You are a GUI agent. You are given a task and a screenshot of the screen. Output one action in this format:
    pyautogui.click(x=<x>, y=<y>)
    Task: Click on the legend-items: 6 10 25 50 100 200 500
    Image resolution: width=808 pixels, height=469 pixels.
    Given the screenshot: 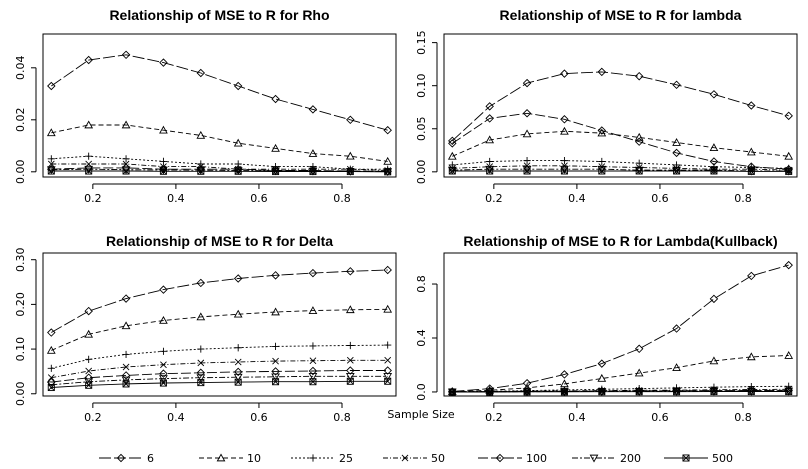 What is the action you would take?
    pyautogui.click(x=416, y=458)
    